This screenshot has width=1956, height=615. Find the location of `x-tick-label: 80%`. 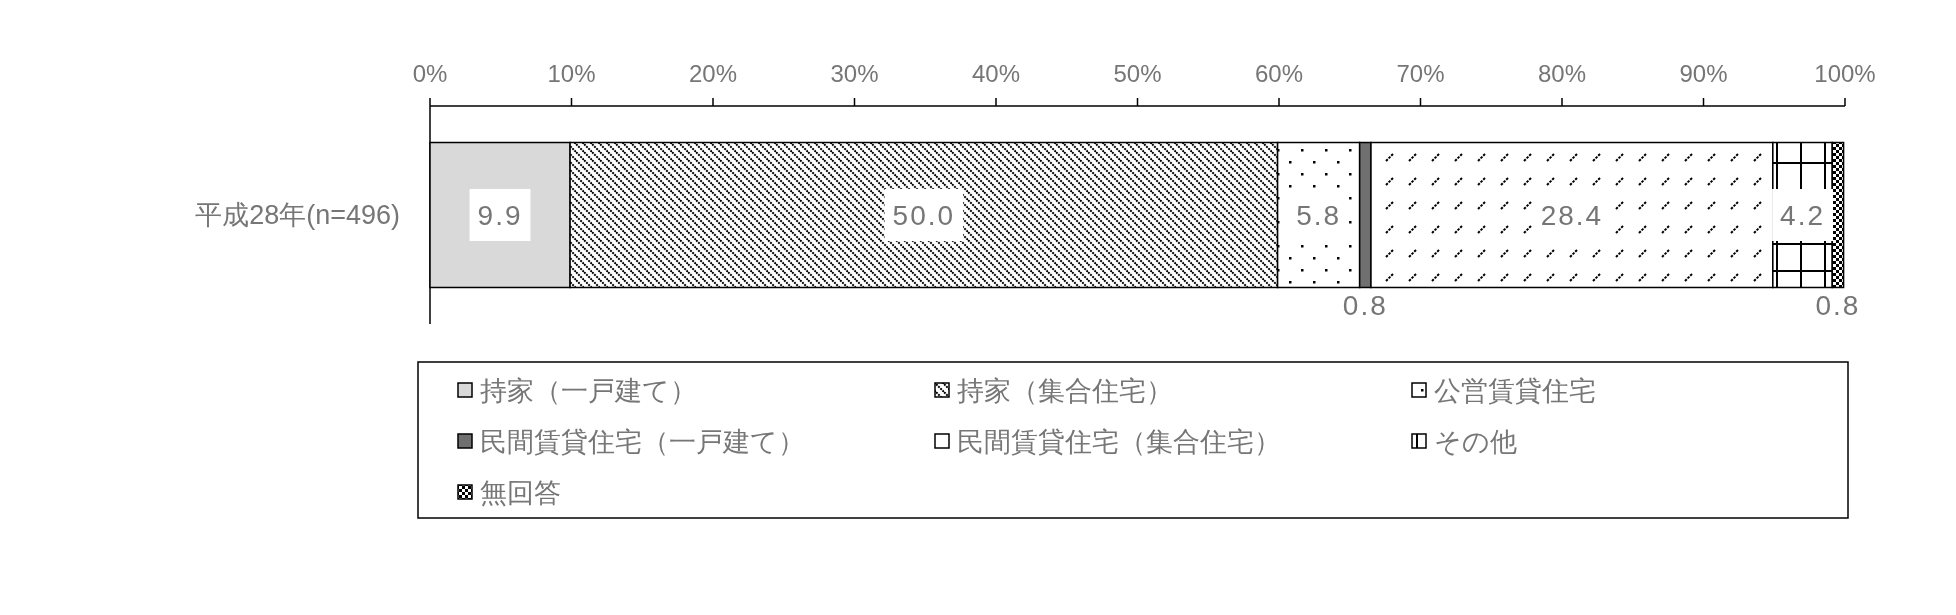

x-tick-label: 80% is located at coordinates (1562, 73).